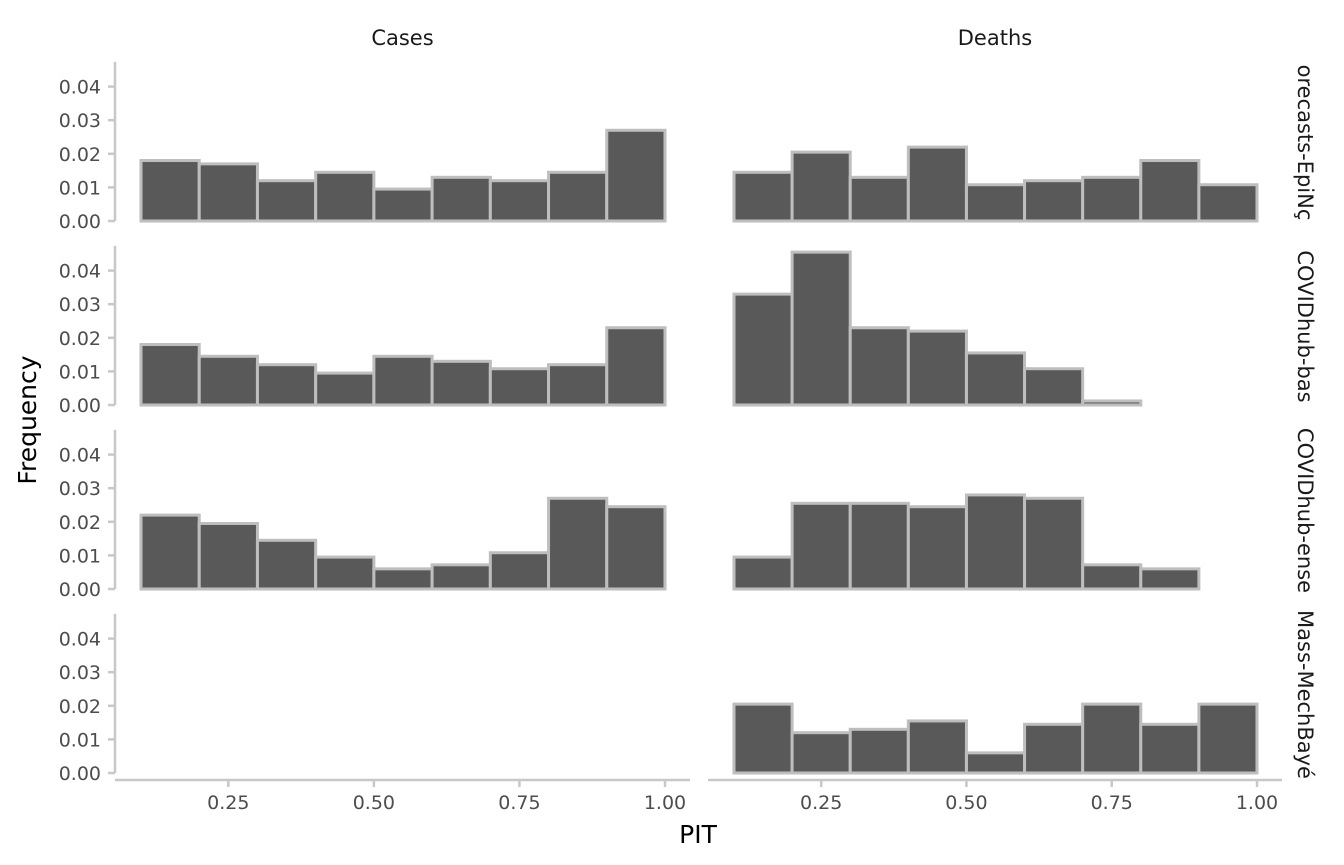 The width and height of the screenshot is (1344, 865). What do you see at coordinates (665, 803) in the screenshot?
I see `x-tick-label: 1.00` at bounding box center [665, 803].